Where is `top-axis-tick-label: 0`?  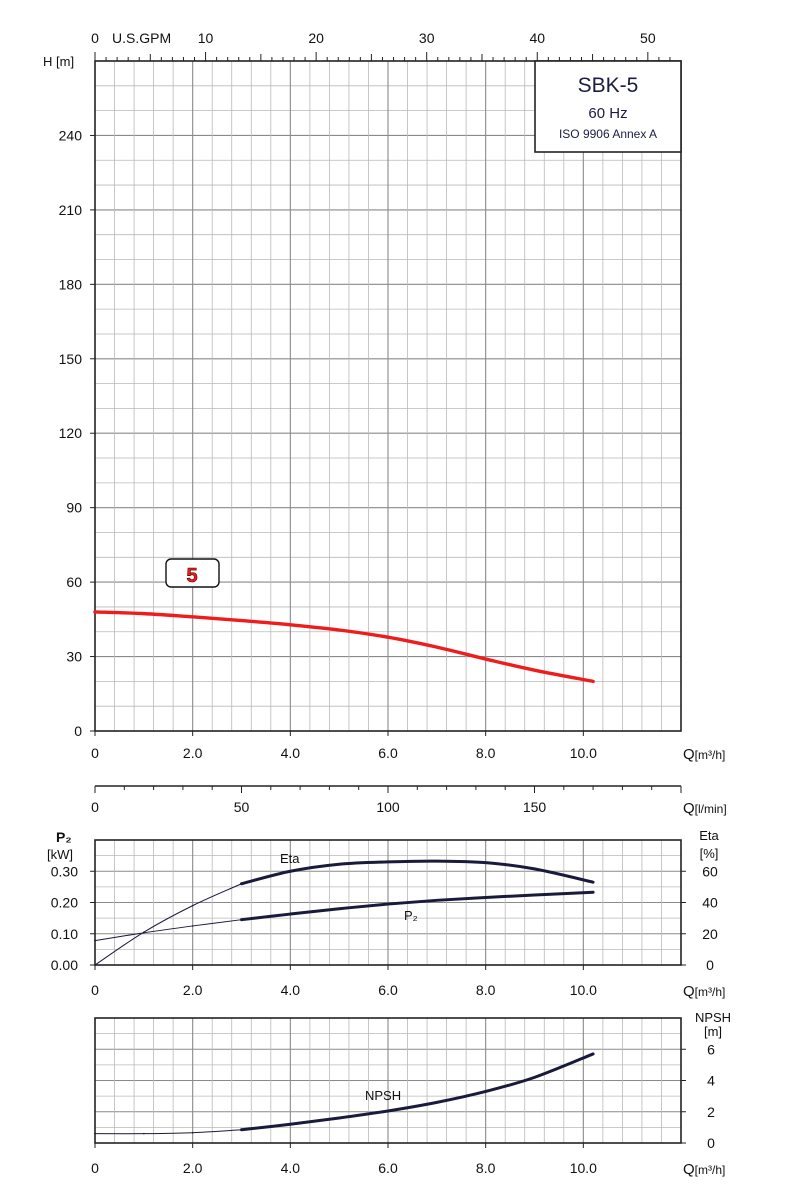 top-axis-tick-label: 0 is located at coordinates (95, 38).